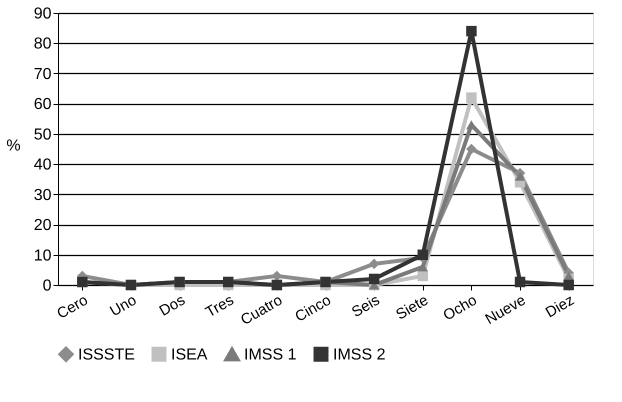 The image size is (622, 402). Describe the element at coordinates (219, 307) in the screenshot. I see `x-tick-label: Tres` at that location.